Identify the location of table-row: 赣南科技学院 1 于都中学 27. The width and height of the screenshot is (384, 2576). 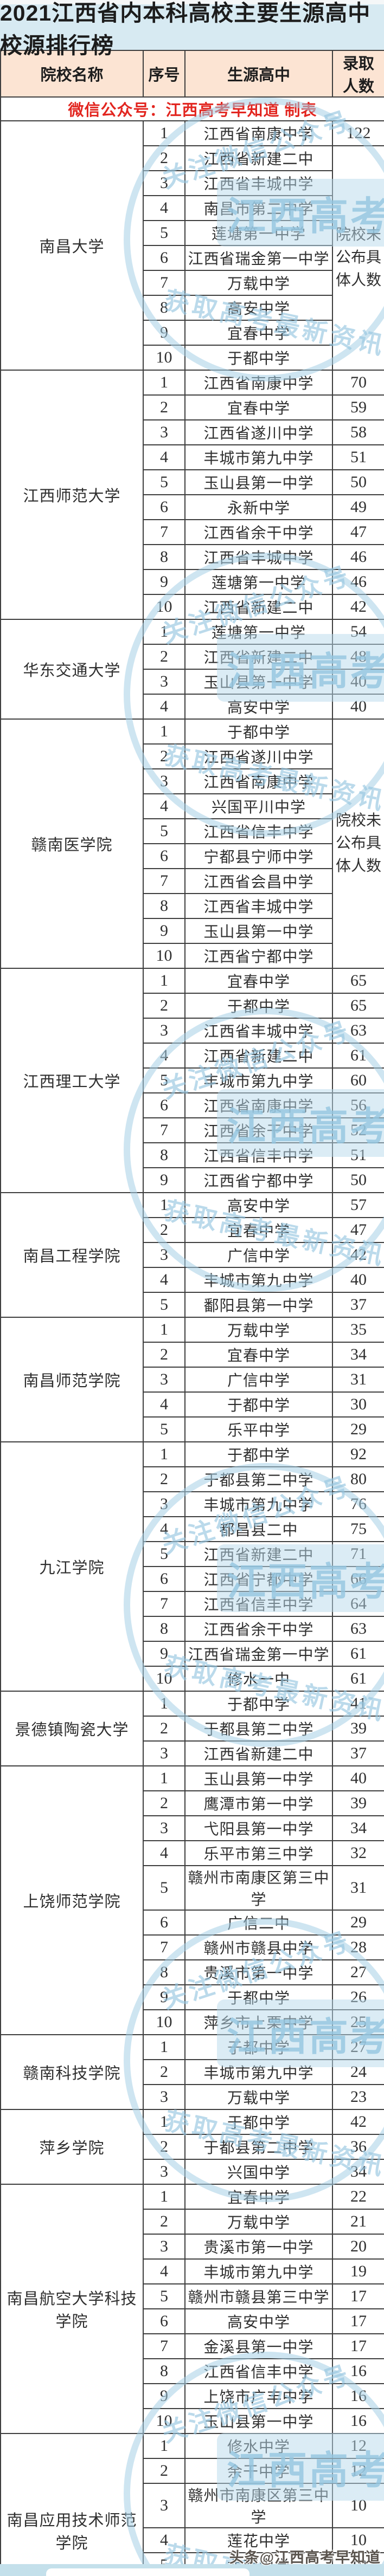
(192, 2072).